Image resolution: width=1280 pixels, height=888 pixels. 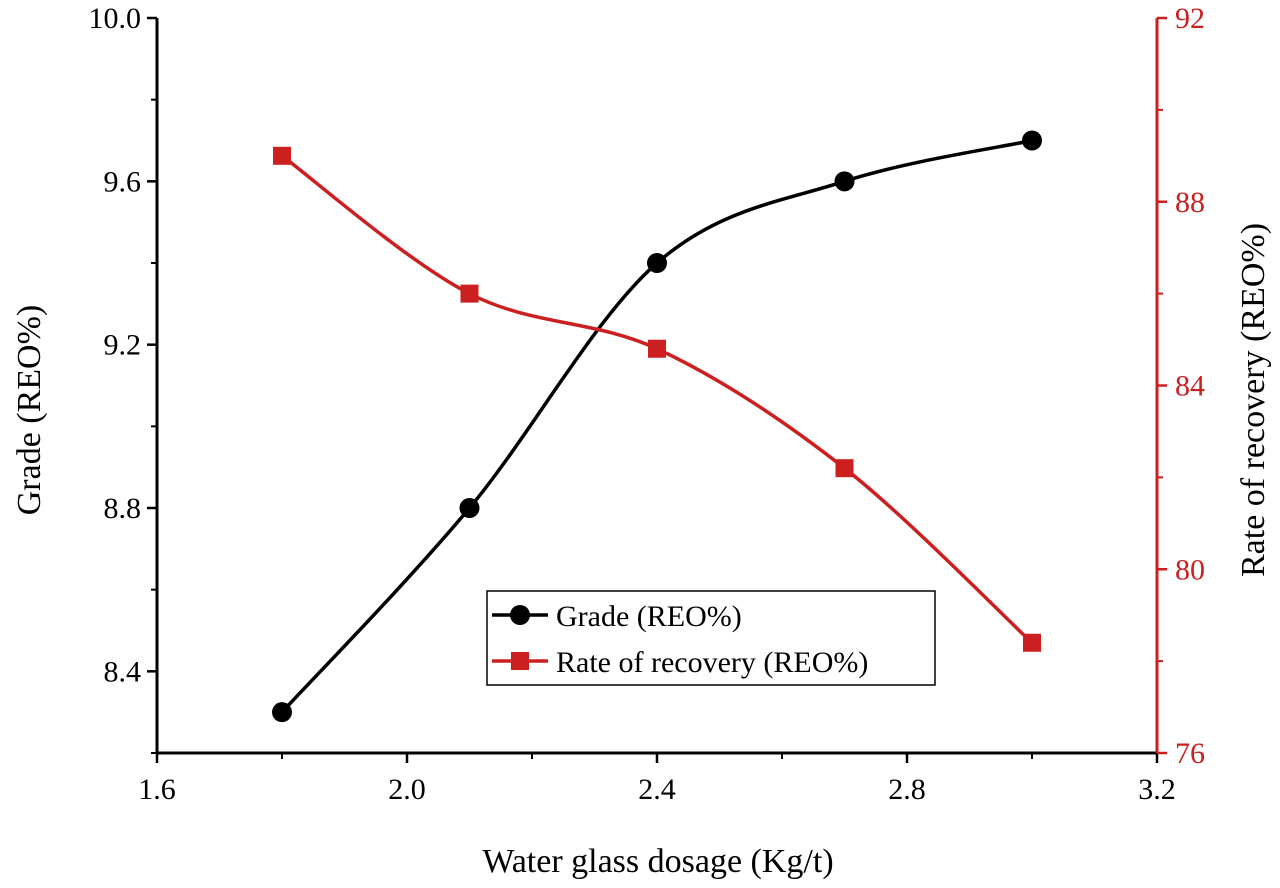 I want to click on x-tick-label: 1.6, so click(x=157, y=789).